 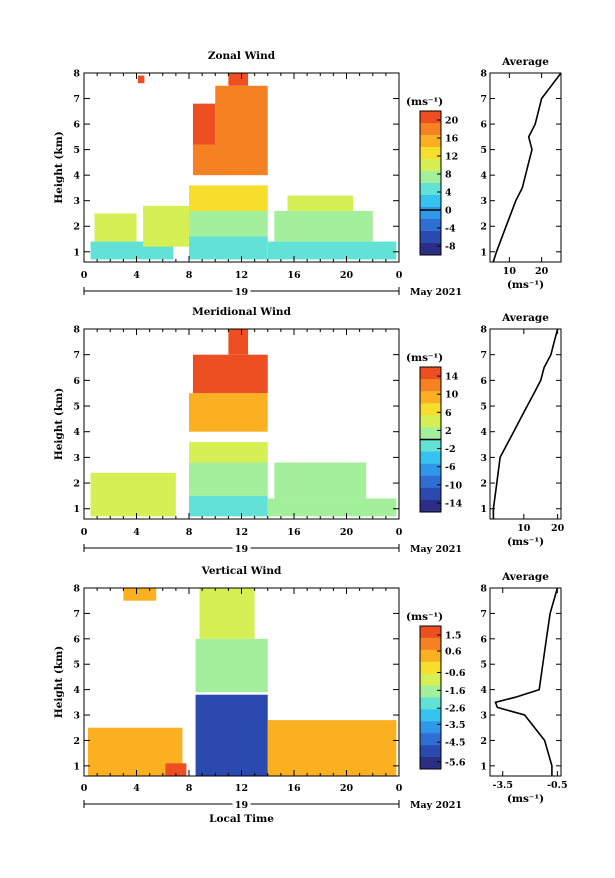 I want to click on average-profile-line, so click(x=527, y=167).